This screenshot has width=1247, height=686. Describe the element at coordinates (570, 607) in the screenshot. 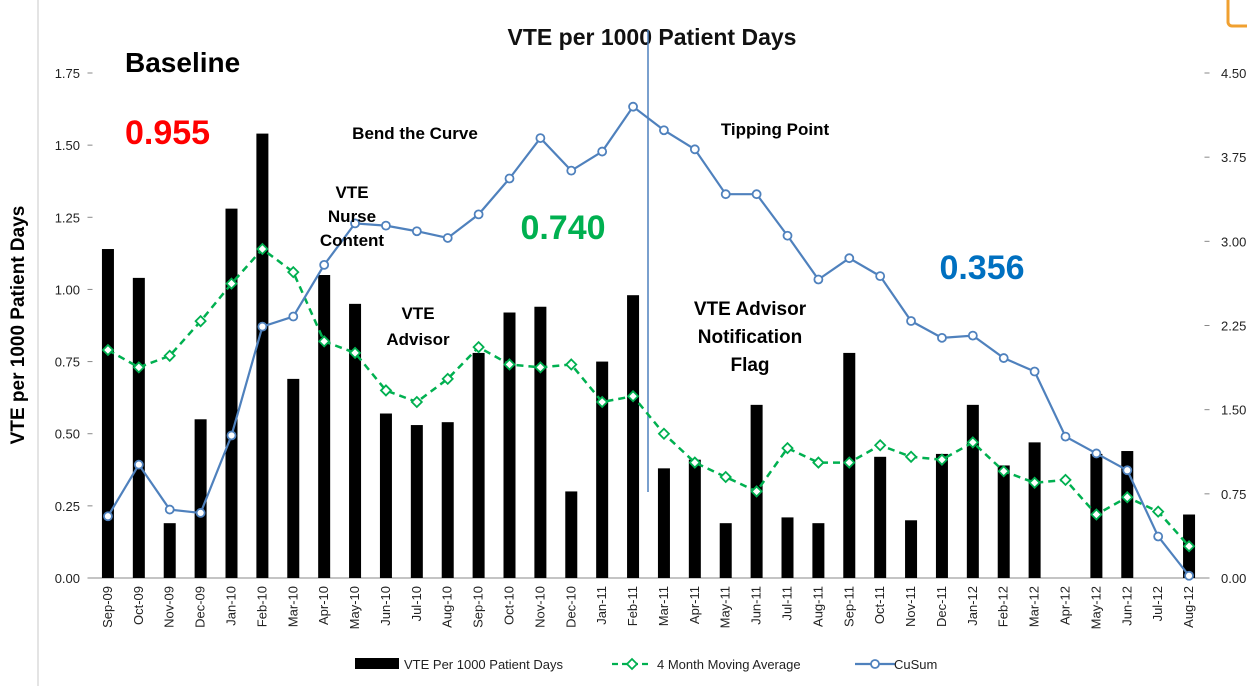

I see `x-tick-label: Dec-10` at that location.